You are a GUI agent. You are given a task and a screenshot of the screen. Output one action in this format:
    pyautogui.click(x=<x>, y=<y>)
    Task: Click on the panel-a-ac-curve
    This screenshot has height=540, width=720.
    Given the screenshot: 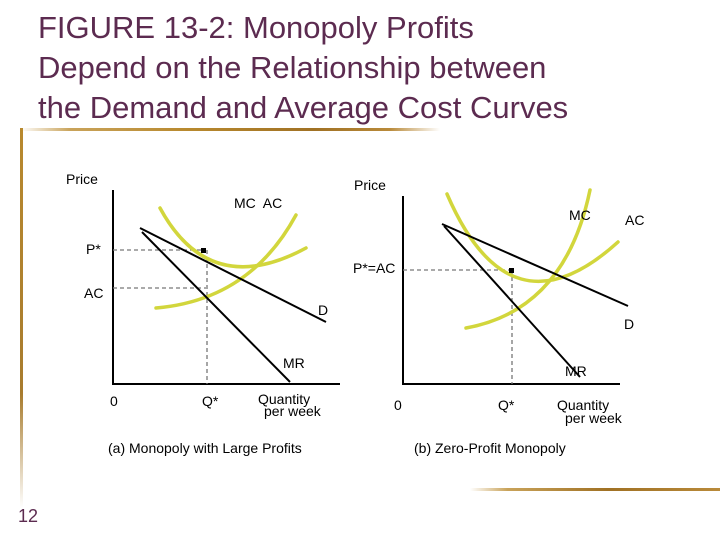 What is the action you would take?
    pyautogui.click(x=233, y=237)
    